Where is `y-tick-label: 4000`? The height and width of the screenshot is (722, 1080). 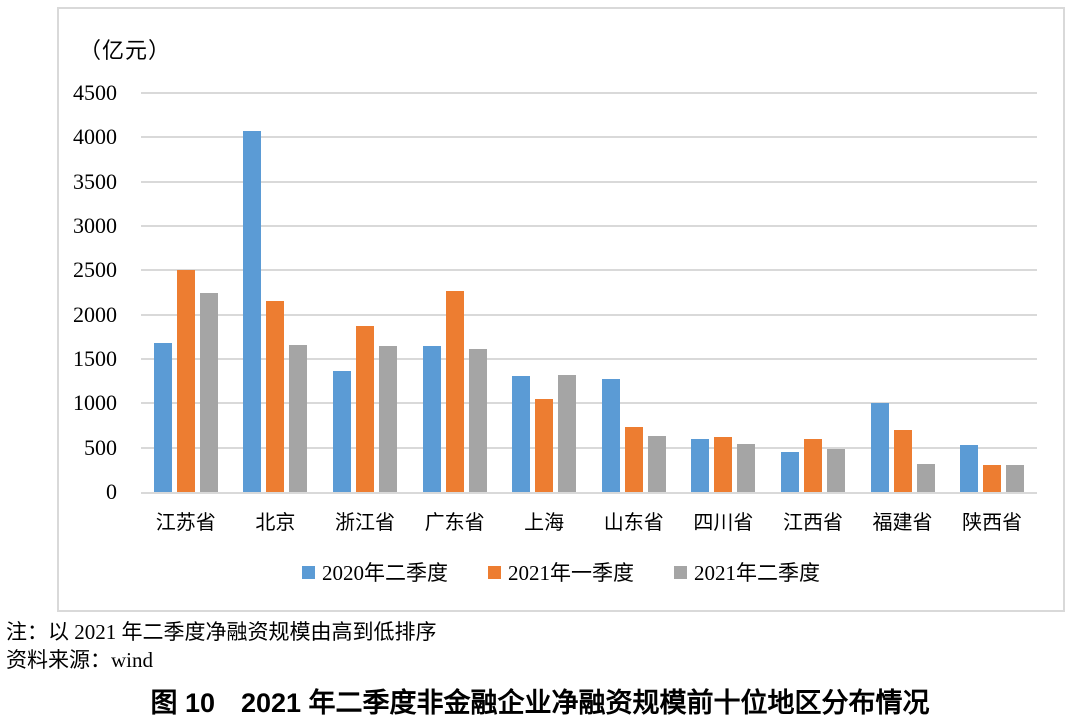
y-tick-label: 4000 is located at coordinates (95, 137).